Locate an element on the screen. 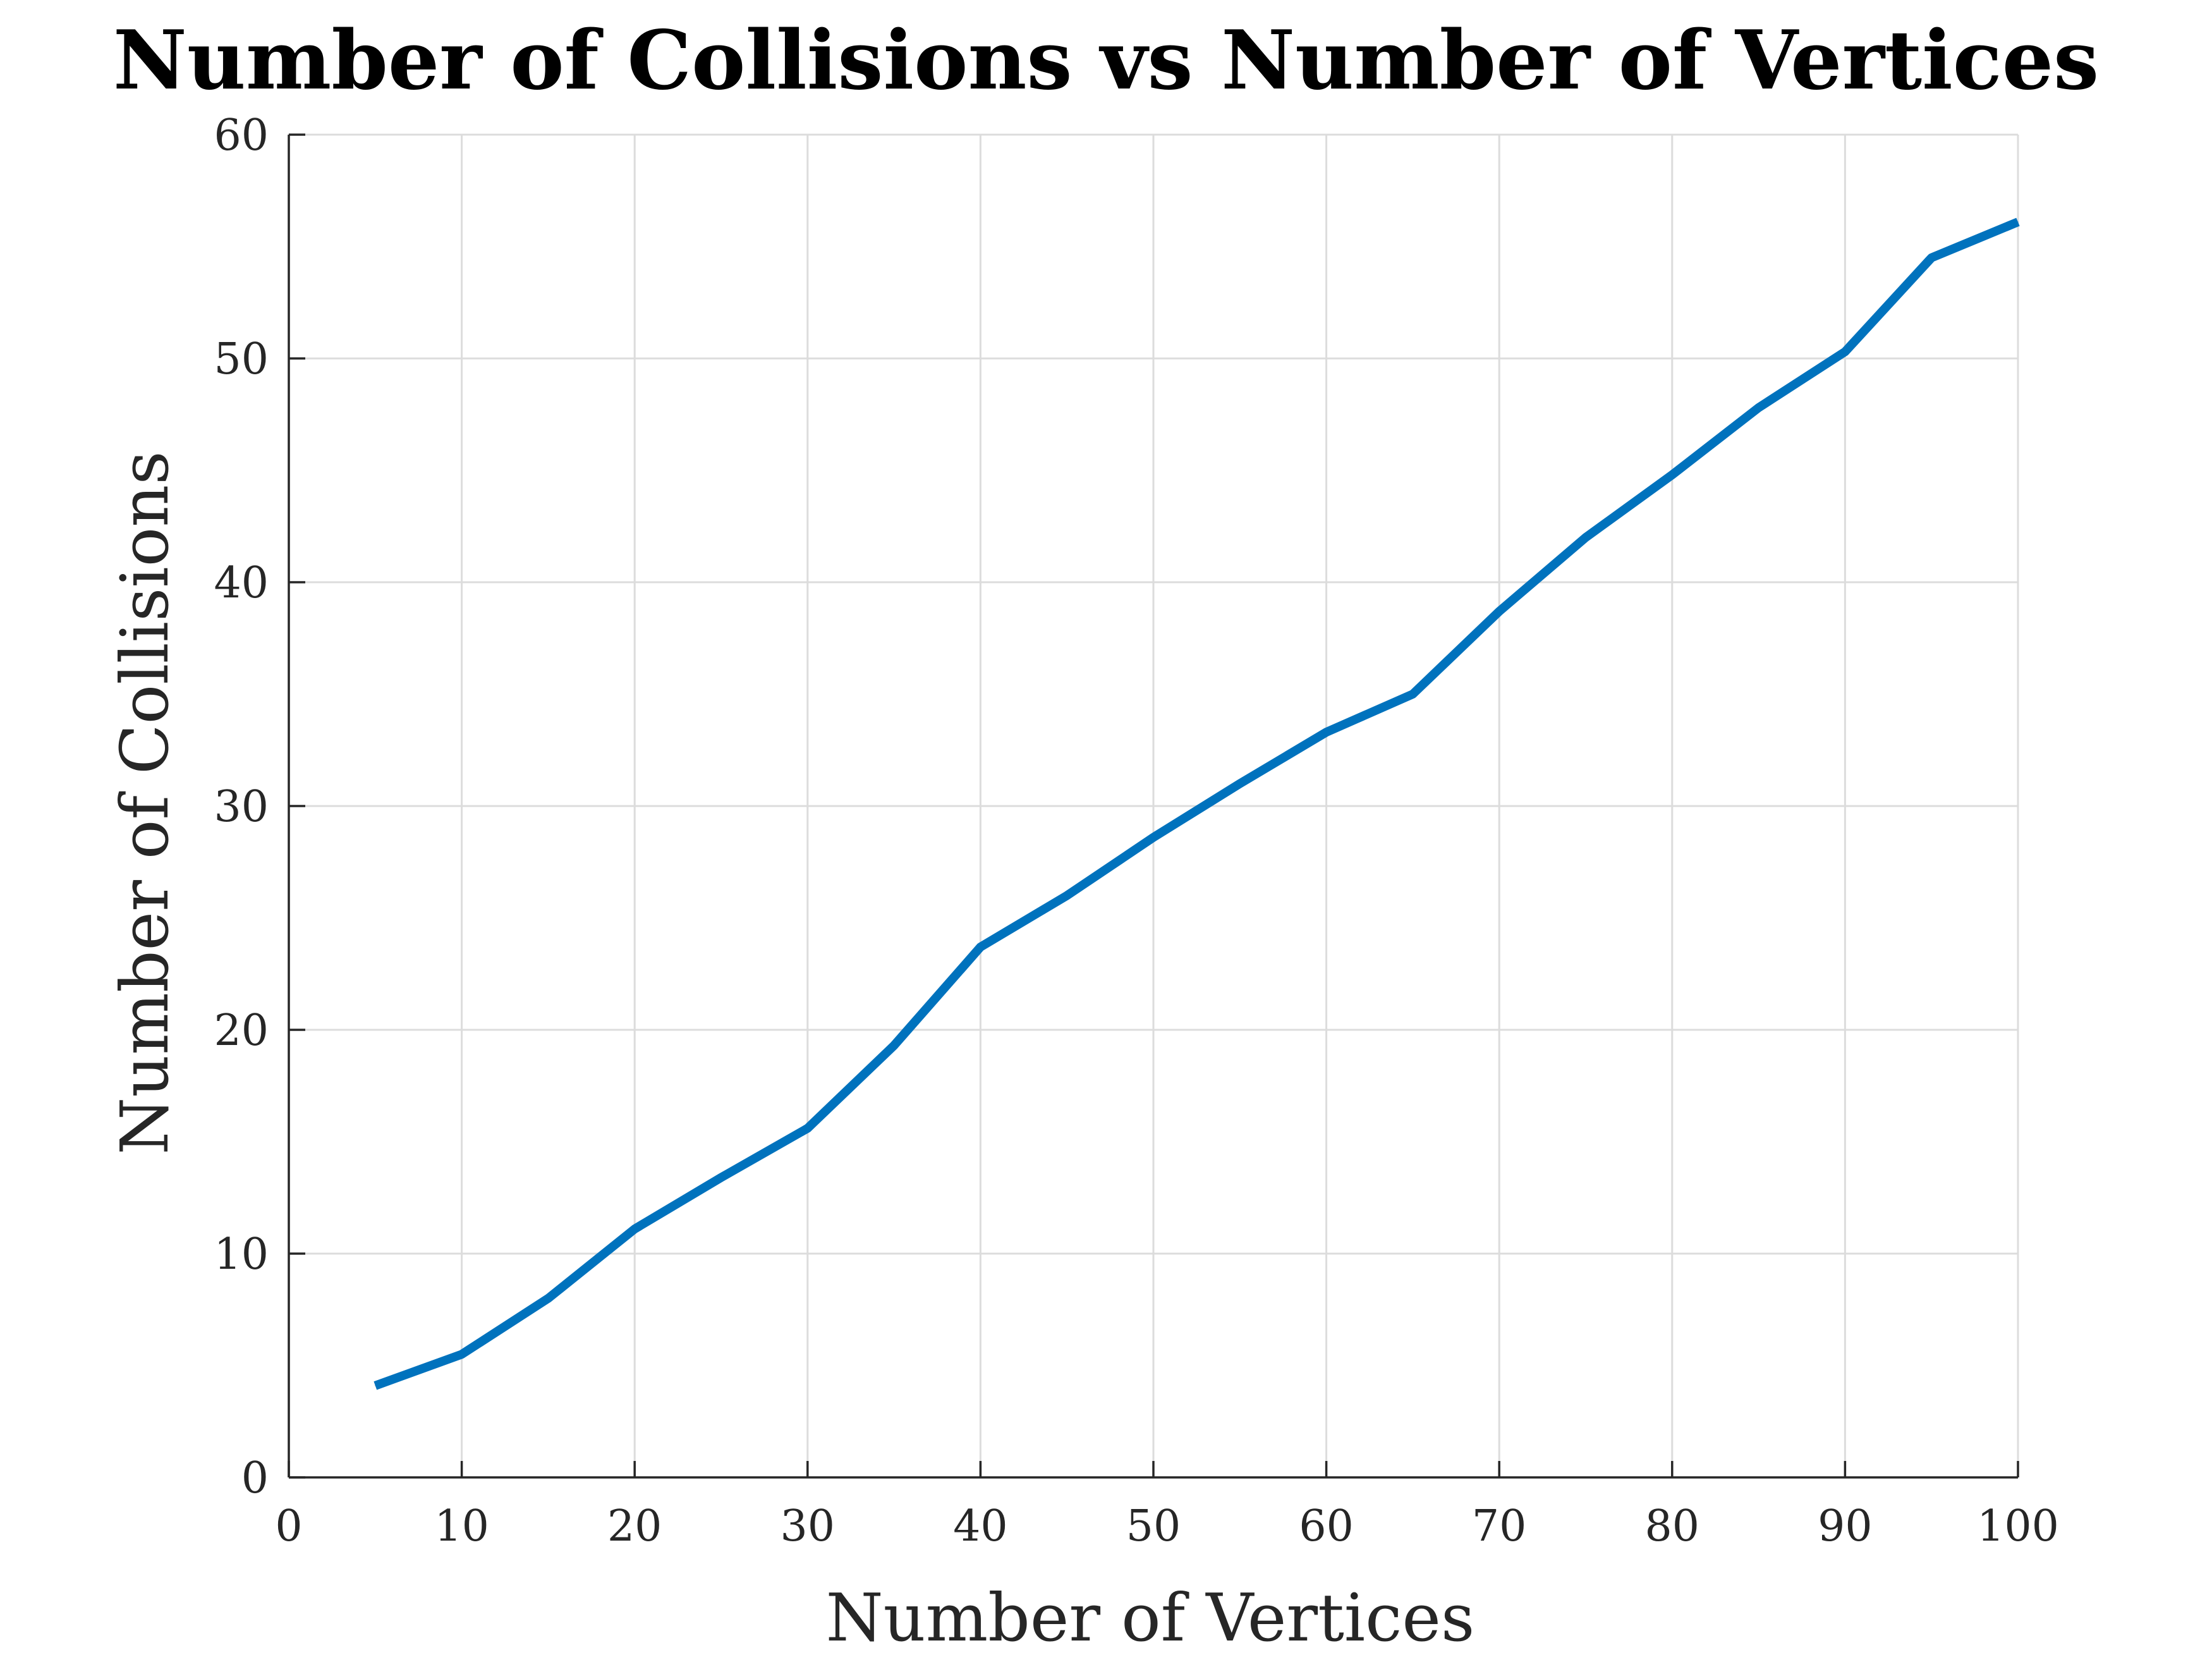  x-tick-label: 10 is located at coordinates (462, 1526).